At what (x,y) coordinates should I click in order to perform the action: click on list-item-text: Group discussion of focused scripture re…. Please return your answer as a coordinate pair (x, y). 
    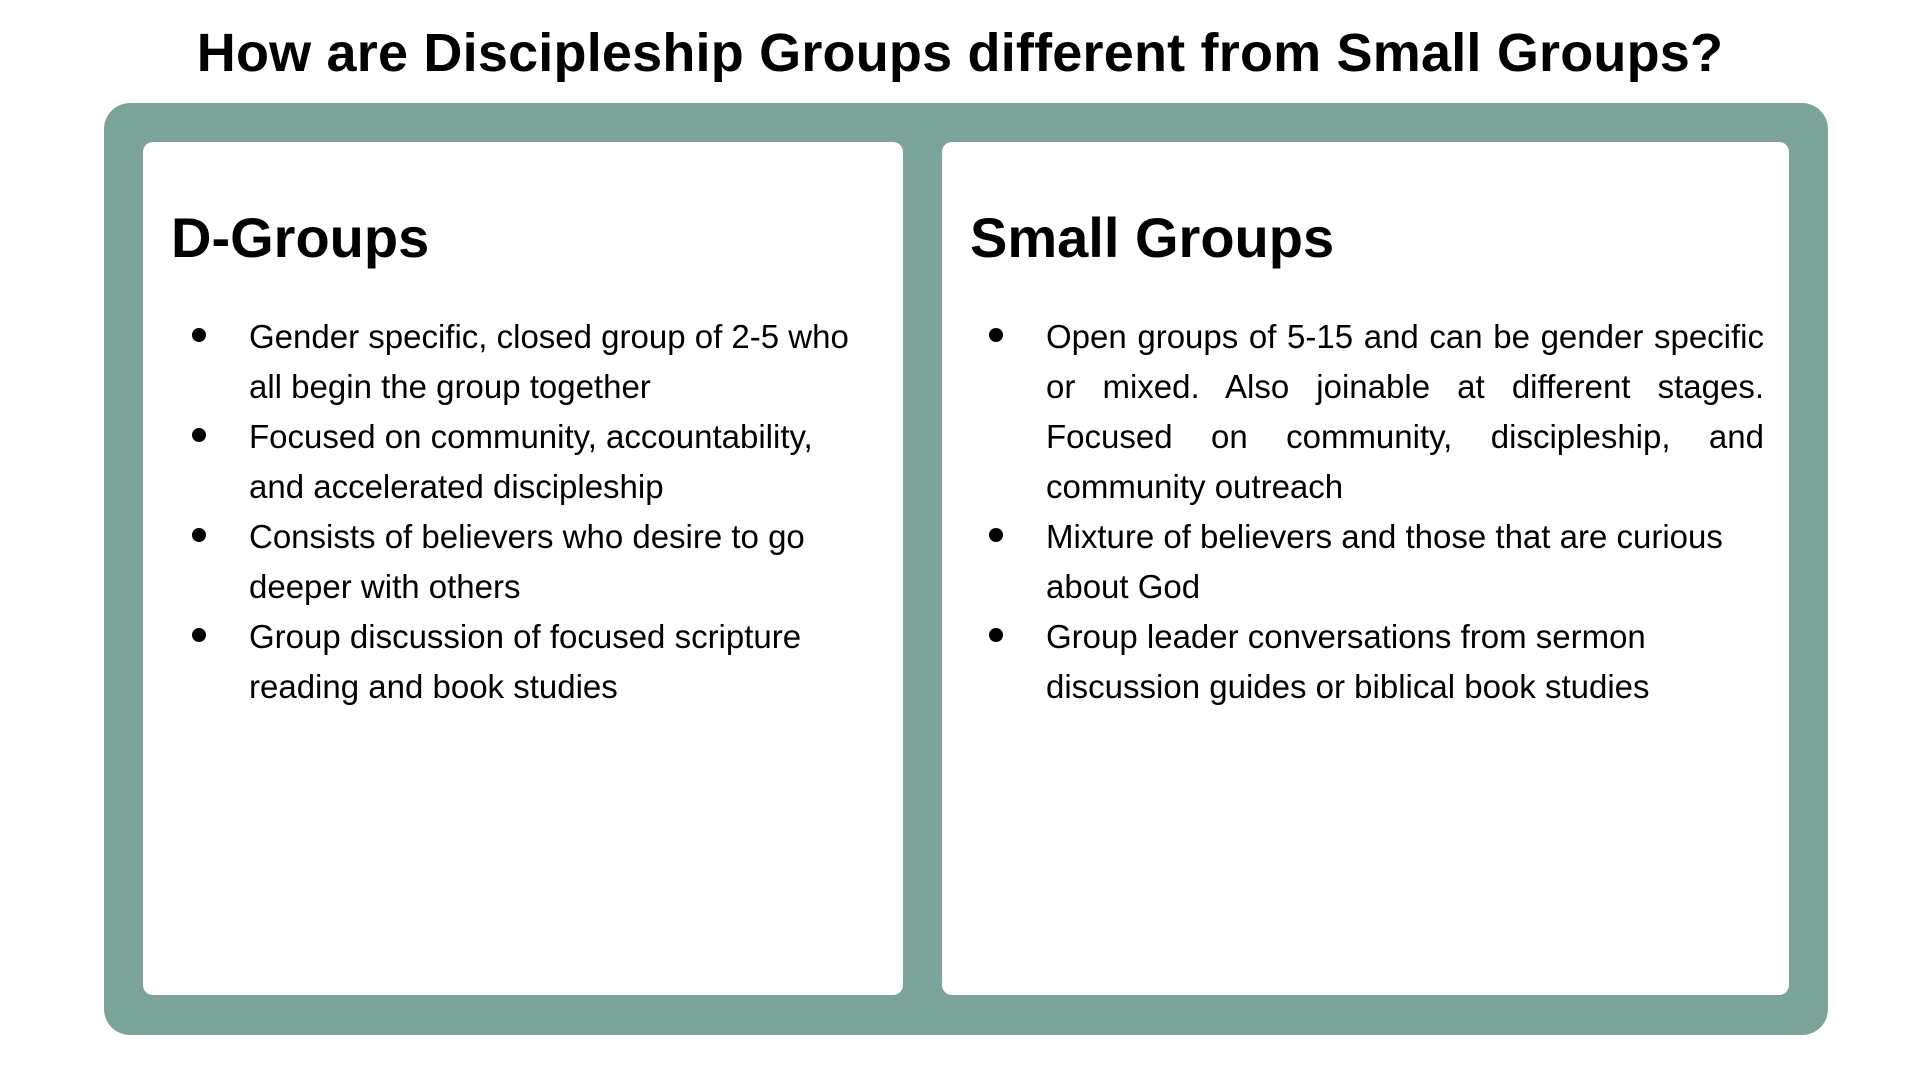
    Looking at the image, I should click on (525, 661).